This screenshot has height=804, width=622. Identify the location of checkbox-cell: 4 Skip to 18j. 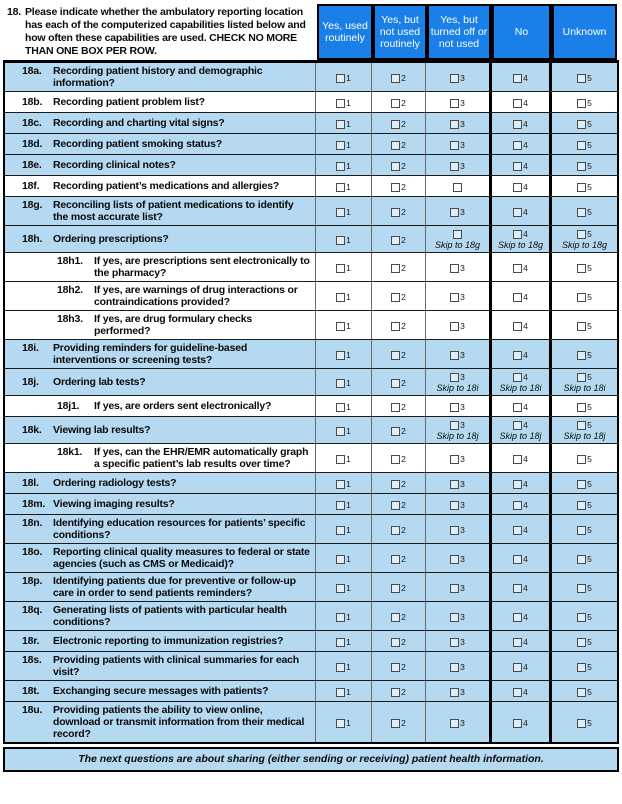
(519, 430).